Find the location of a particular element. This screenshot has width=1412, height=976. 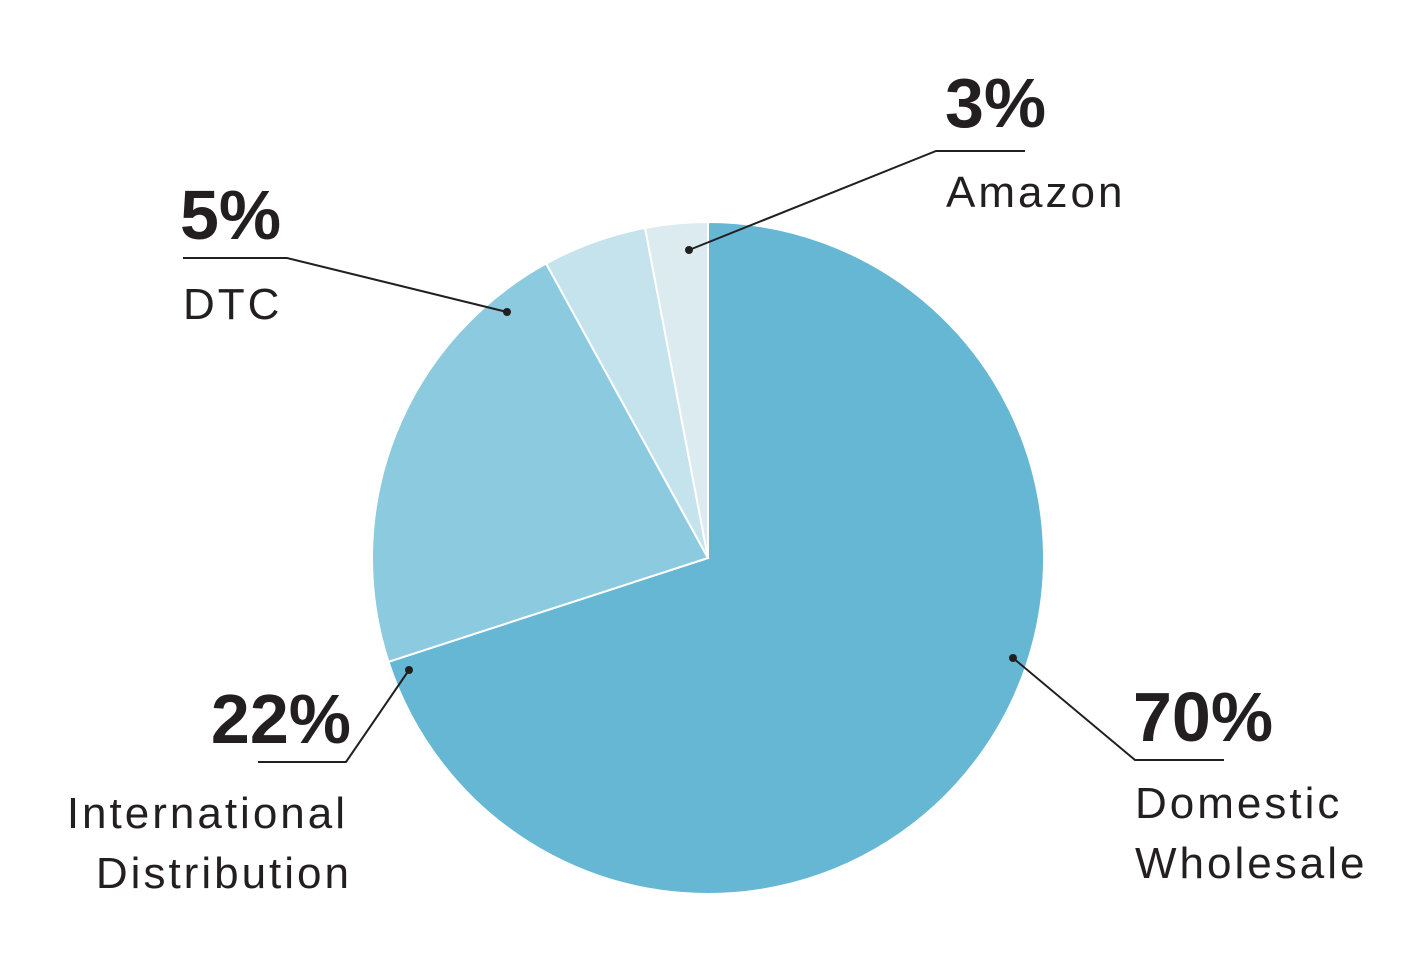

value-label-domestic-wholesale: 70% is located at coordinates (1203, 717).